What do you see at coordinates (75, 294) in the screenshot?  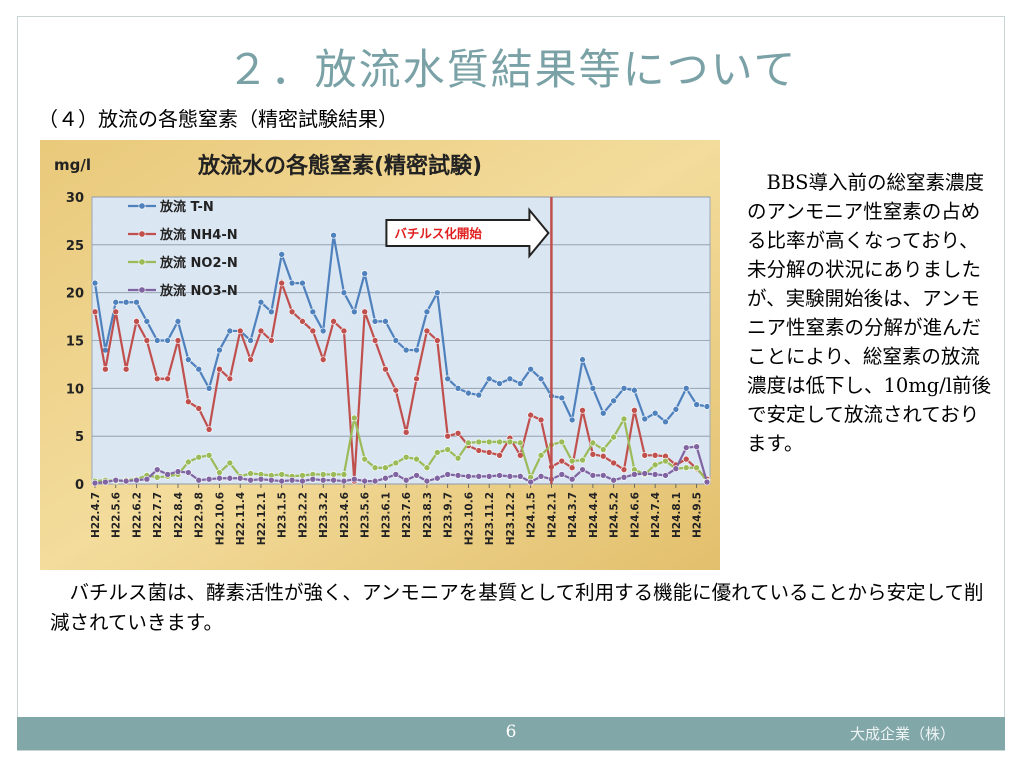 I see `y-tick-label: 20` at bounding box center [75, 294].